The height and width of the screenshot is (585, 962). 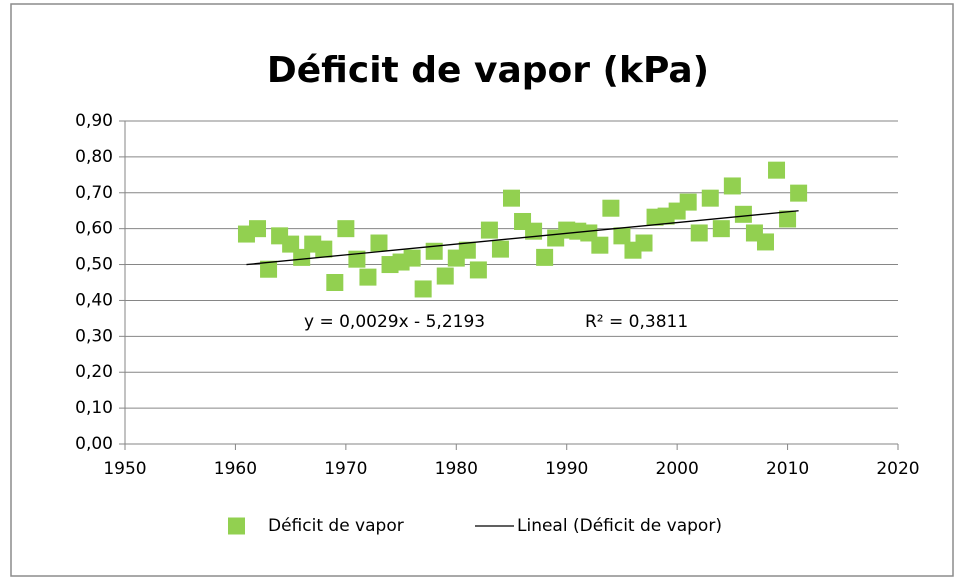 I want to click on y-tick-label: 0,00, so click(x=94, y=444).